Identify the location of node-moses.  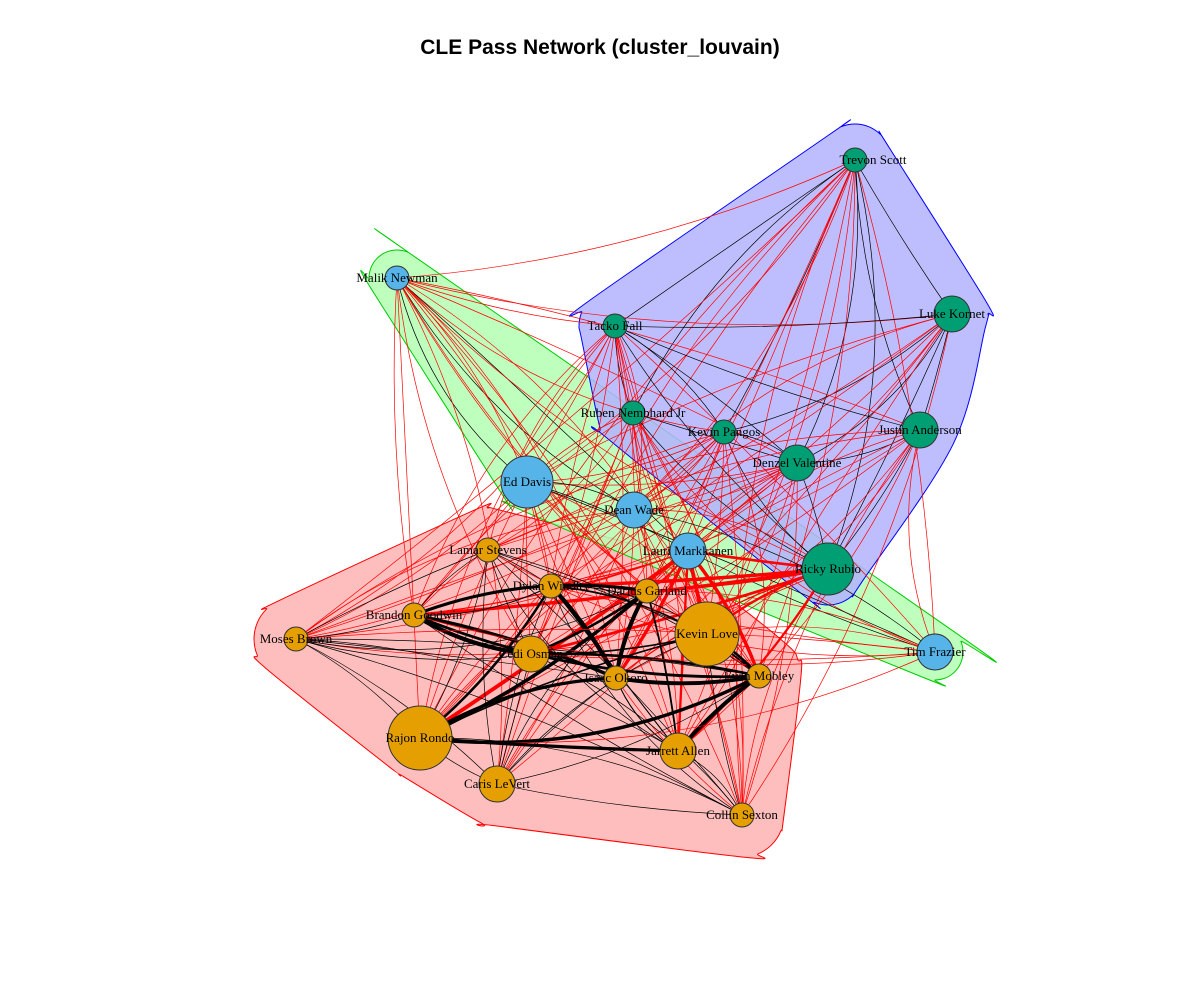
(296, 639).